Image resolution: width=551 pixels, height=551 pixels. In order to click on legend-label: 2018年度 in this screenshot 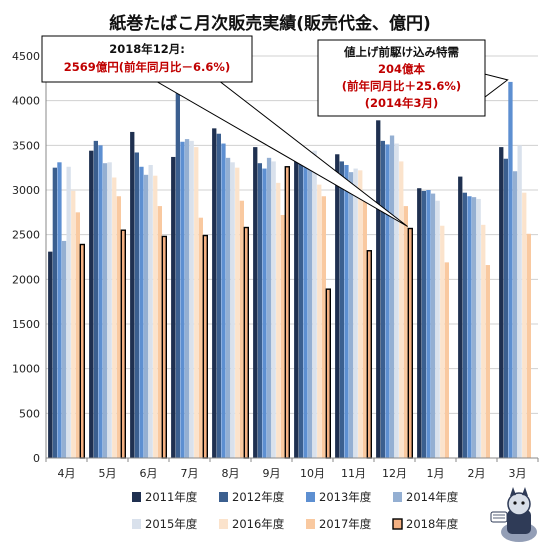, I will do `click(432, 524)`.